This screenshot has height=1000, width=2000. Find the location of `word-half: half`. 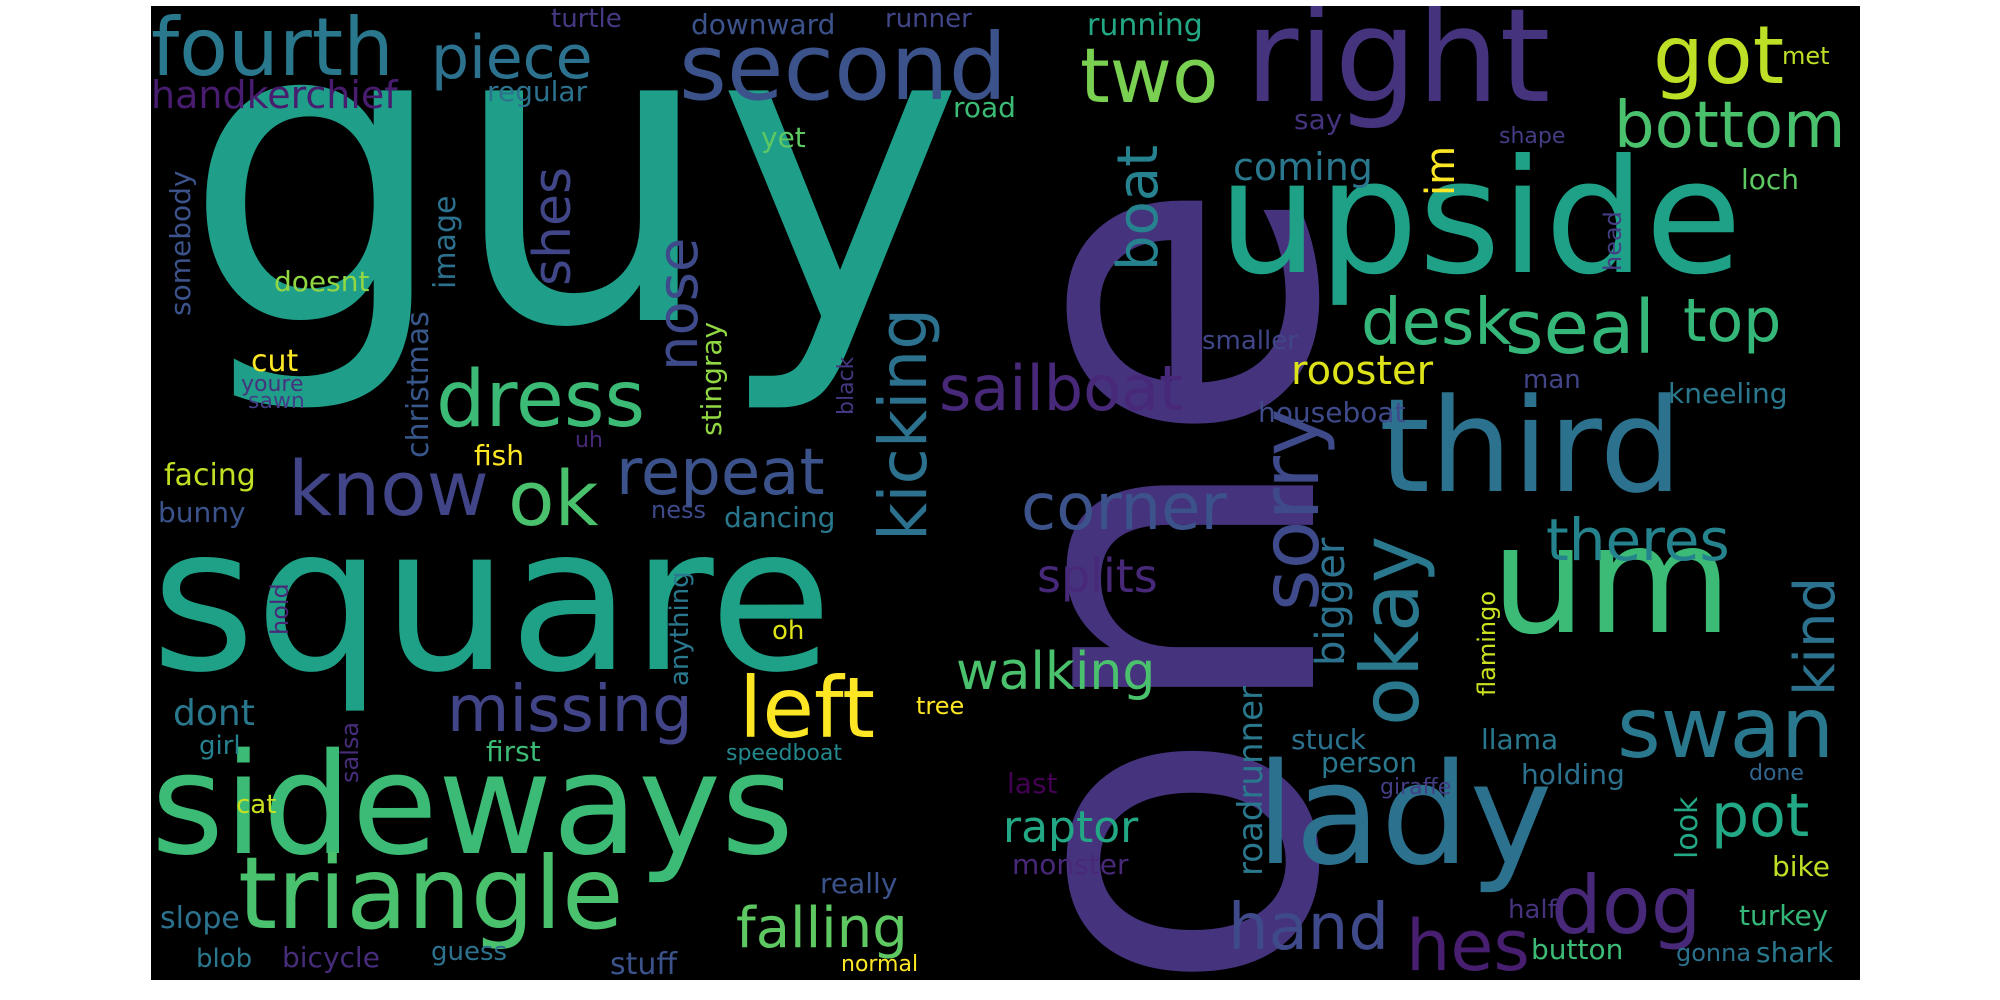

word-half: half is located at coordinates (1532, 910).